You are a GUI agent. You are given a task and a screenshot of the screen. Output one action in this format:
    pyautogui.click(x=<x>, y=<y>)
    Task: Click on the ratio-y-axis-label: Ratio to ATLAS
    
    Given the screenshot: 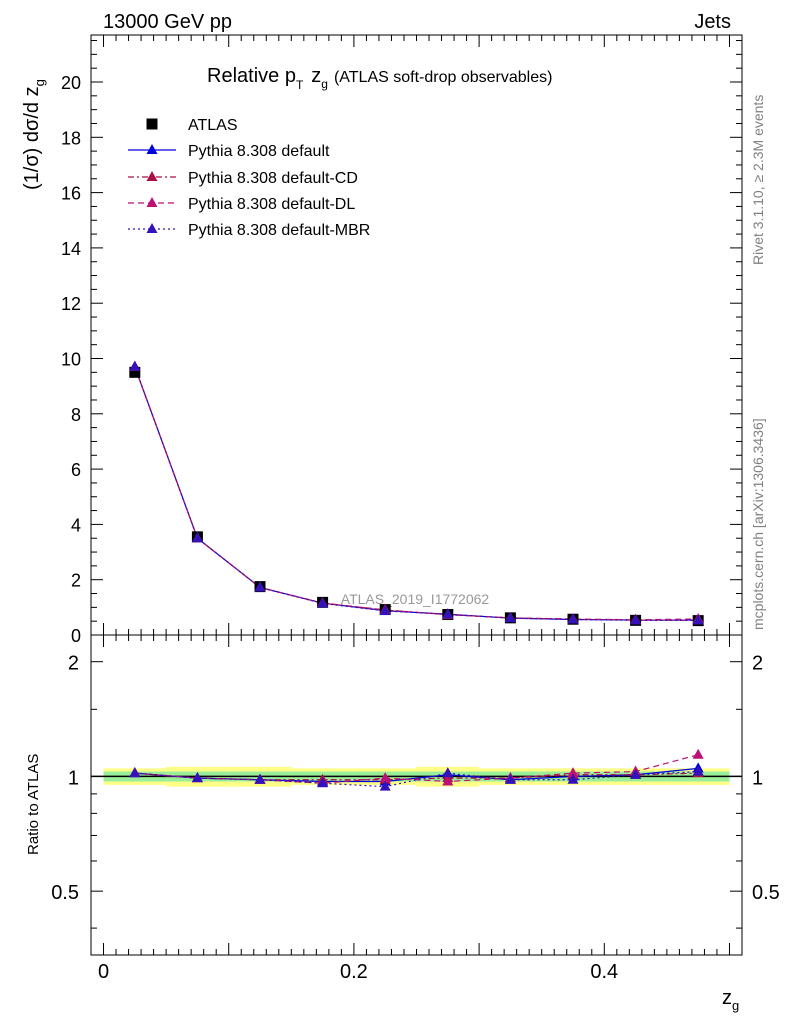 What is the action you would take?
    pyautogui.click(x=33, y=804)
    